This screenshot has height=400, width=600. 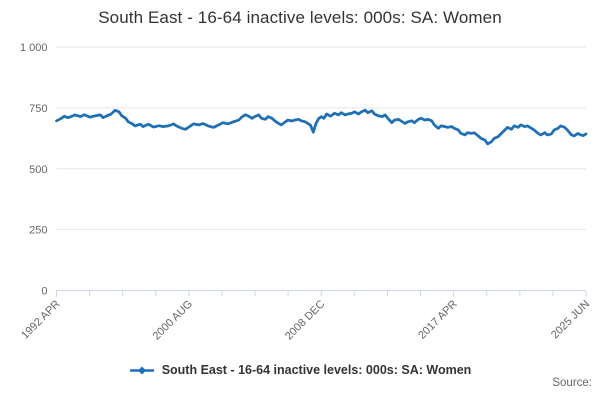 I want to click on x-axis-tick-label: 1992 APR, so click(x=41, y=320).